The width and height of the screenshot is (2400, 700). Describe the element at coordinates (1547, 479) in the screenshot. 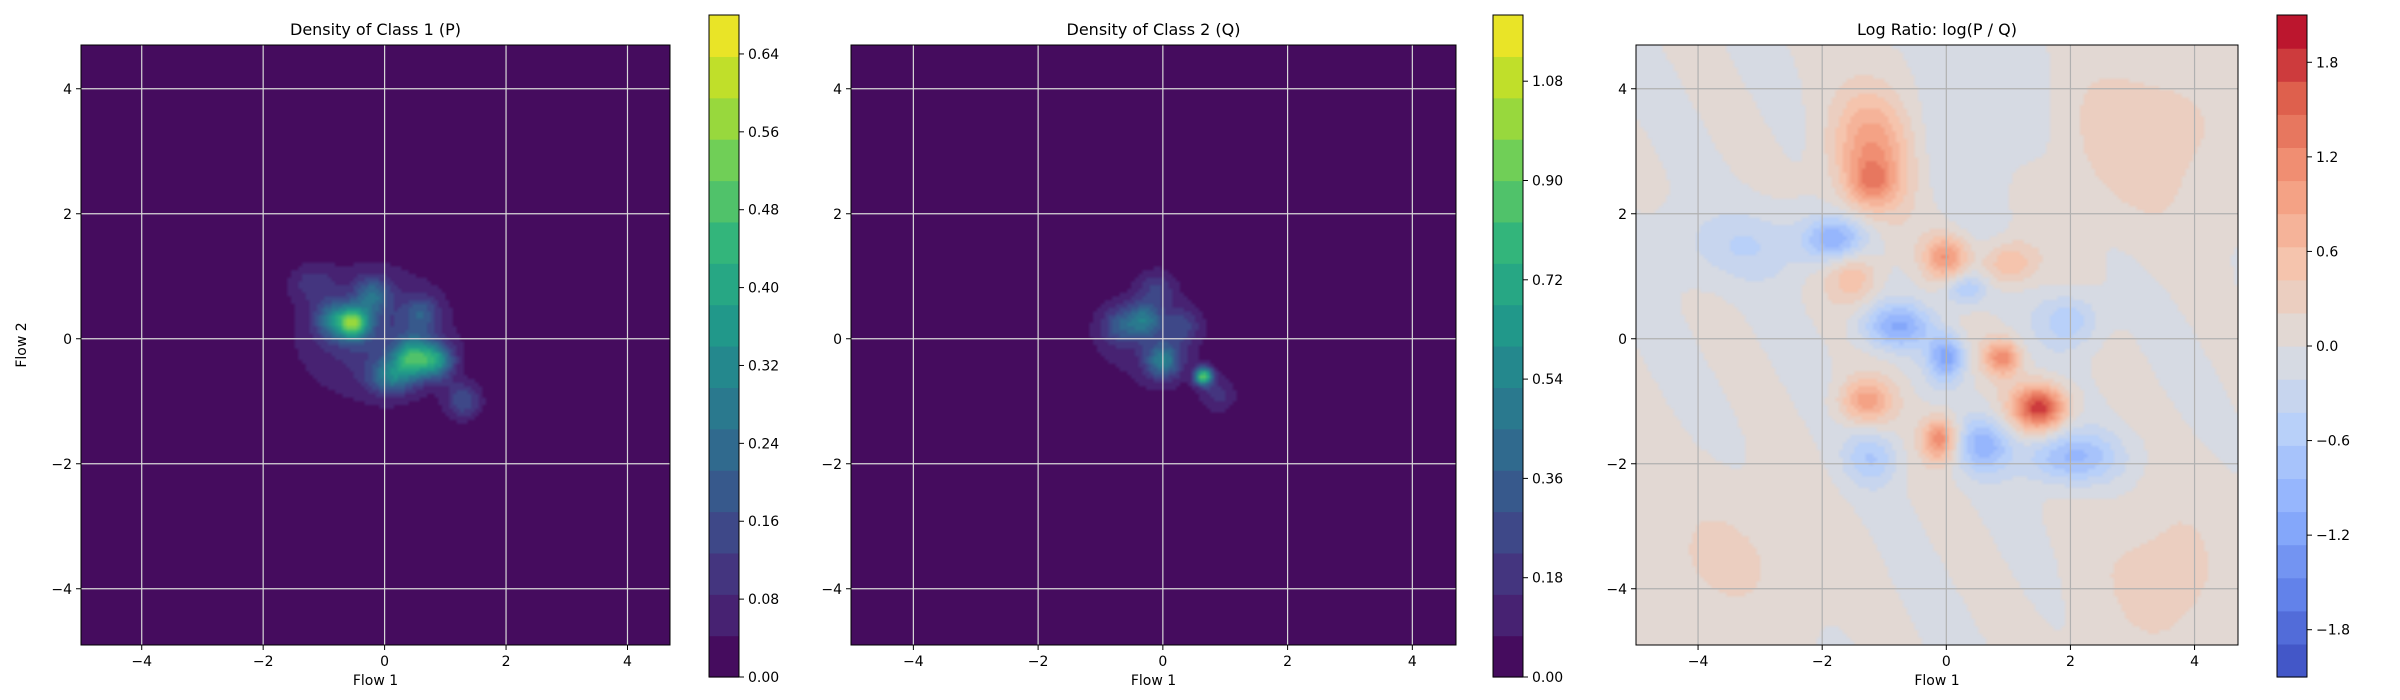

I see `colorbar-tick-label: 0.36` at that location.